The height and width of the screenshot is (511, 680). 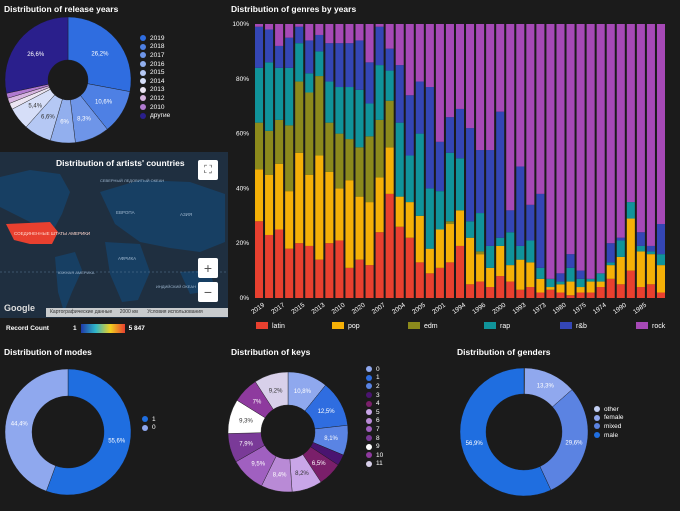 I want to click on bar-rap-1986, so click(x=660, y=260).